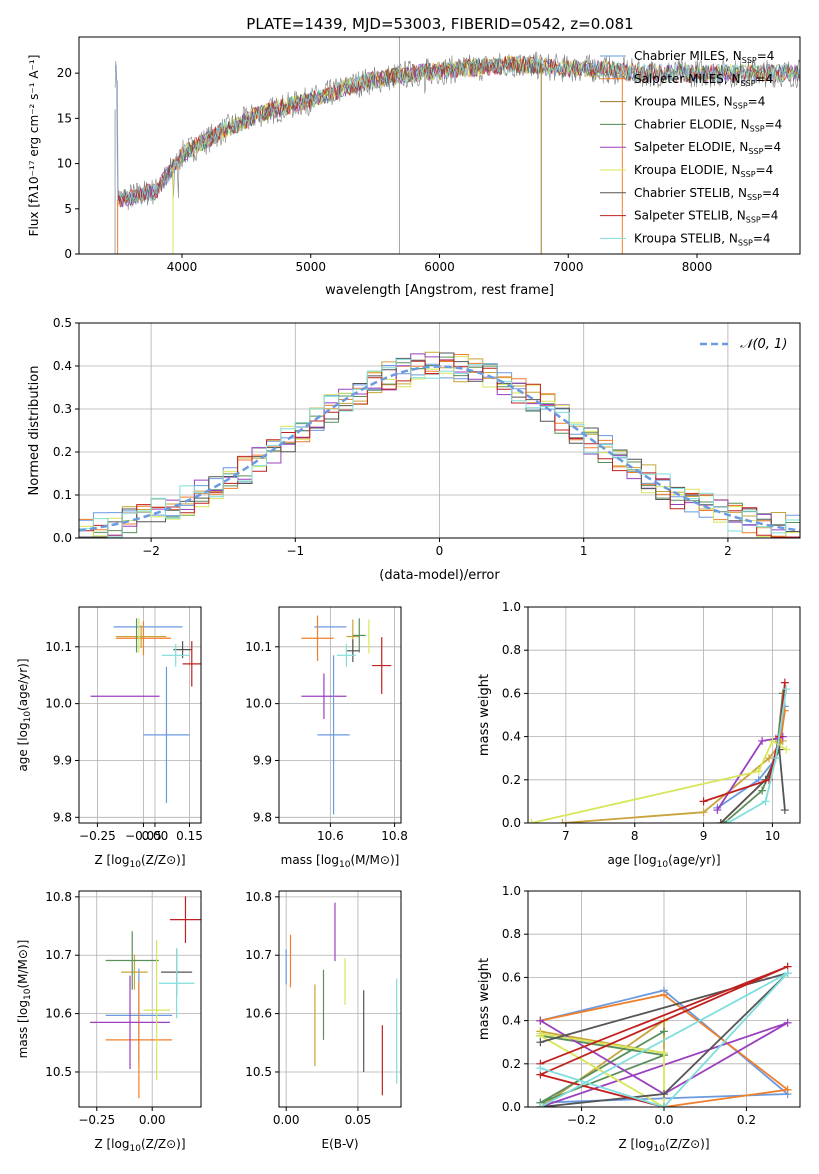  I want to click on z-age-ytick-label: 9.9, so click(62, 760).